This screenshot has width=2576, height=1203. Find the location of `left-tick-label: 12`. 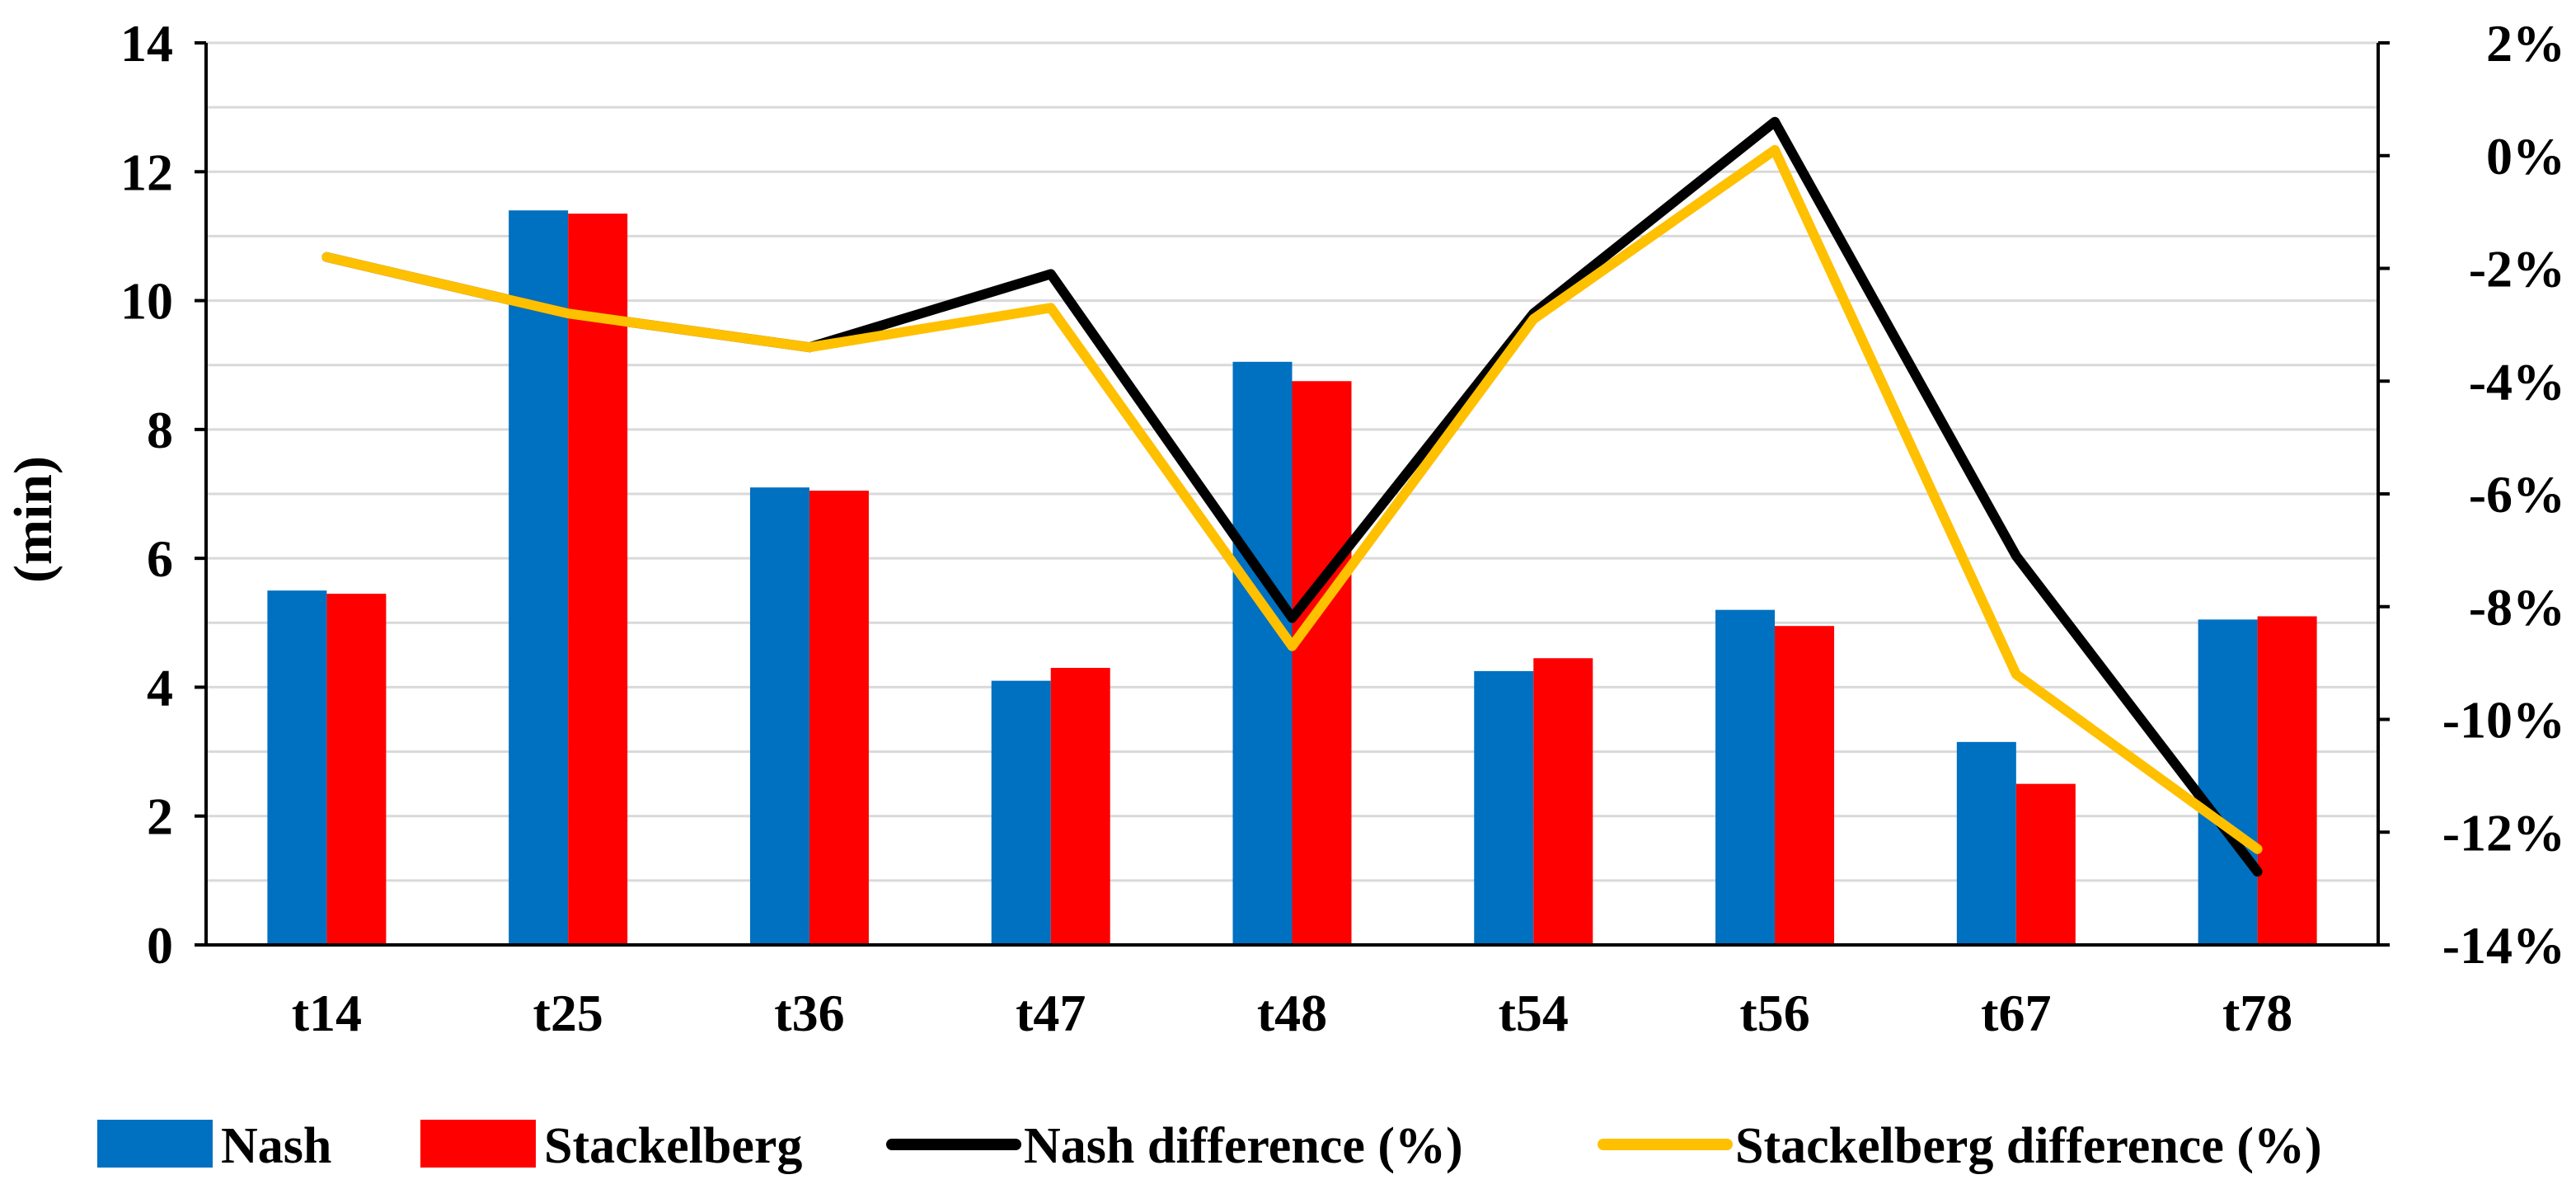

left-tick-label: 12 is located at coordinates (146, 172).